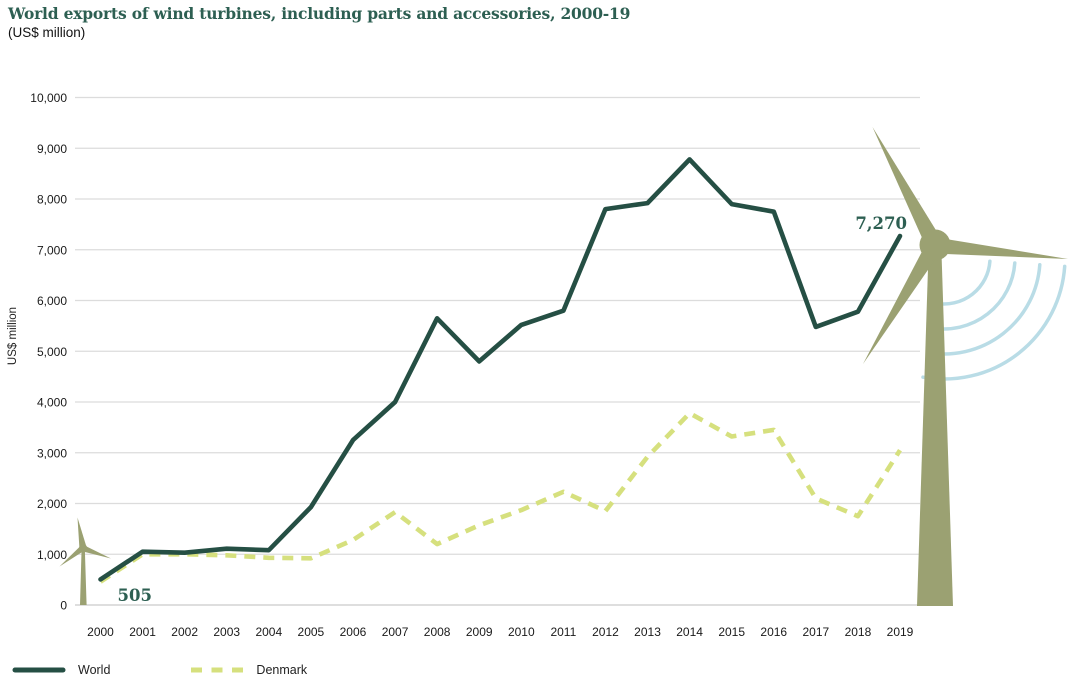 Image resolution: width=1080 pixels, height=693 pixels. What do you see at coordinates (142, 632) in the screenshot?
I see `x-tick-label: 2001` at bounding box center [142, 632].